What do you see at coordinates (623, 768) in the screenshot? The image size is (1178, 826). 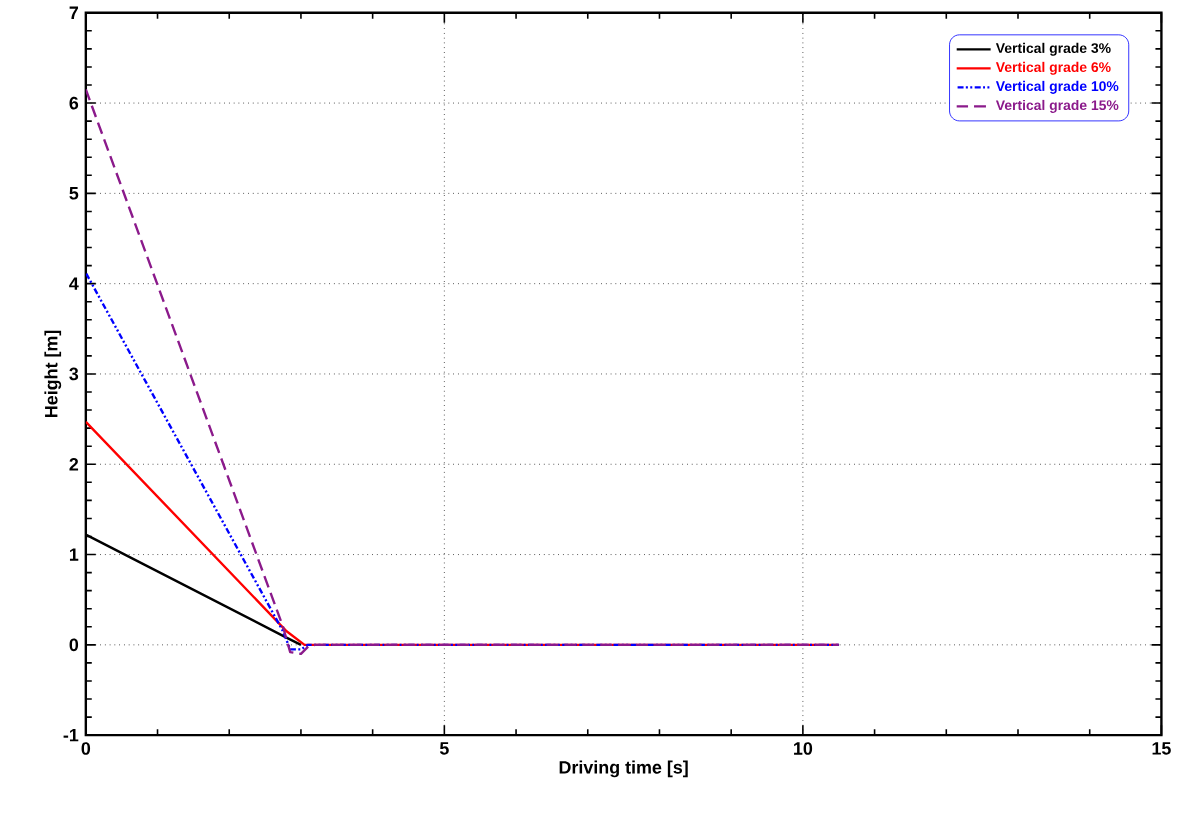 I see `x-axis-title: Driving time [s]` at bounding box center [623, 768].